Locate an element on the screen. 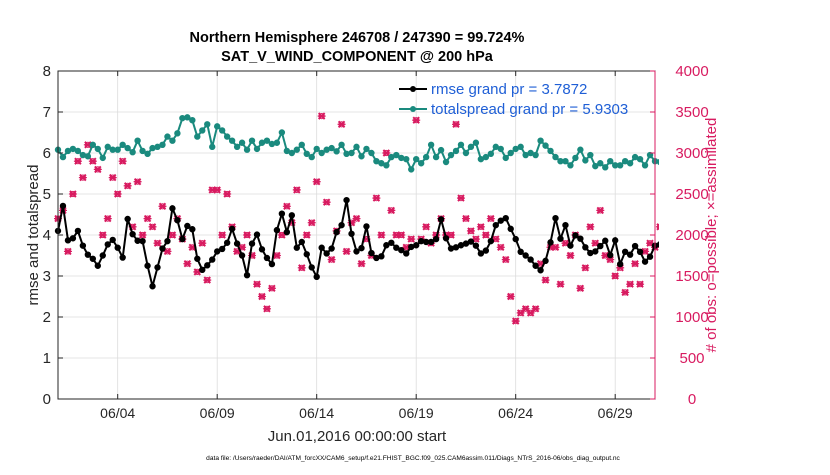 The height and width of the screenshot is (475, 830). x-tick-label: 06/14 is located at coordinates (316, 413).